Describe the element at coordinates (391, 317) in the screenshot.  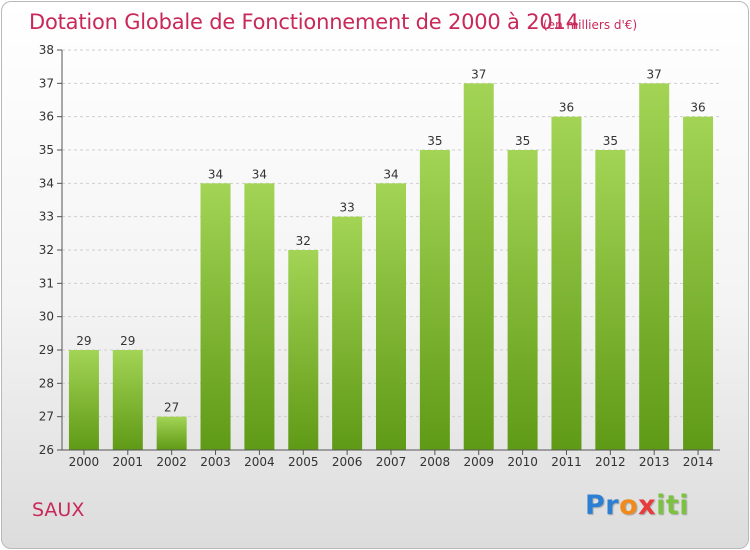
I see `bar-2007` at that location.